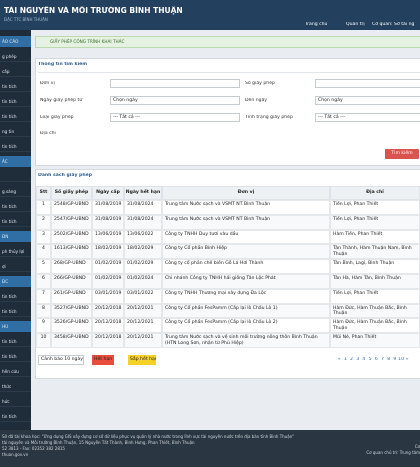 The image size is (420, 467). I want to click on nav-link: Quản trị, so click(355, 24).